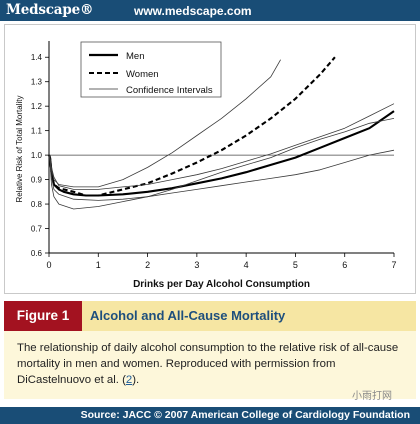  I want to click on y-tick-label: 1.3, so click(37, 82).